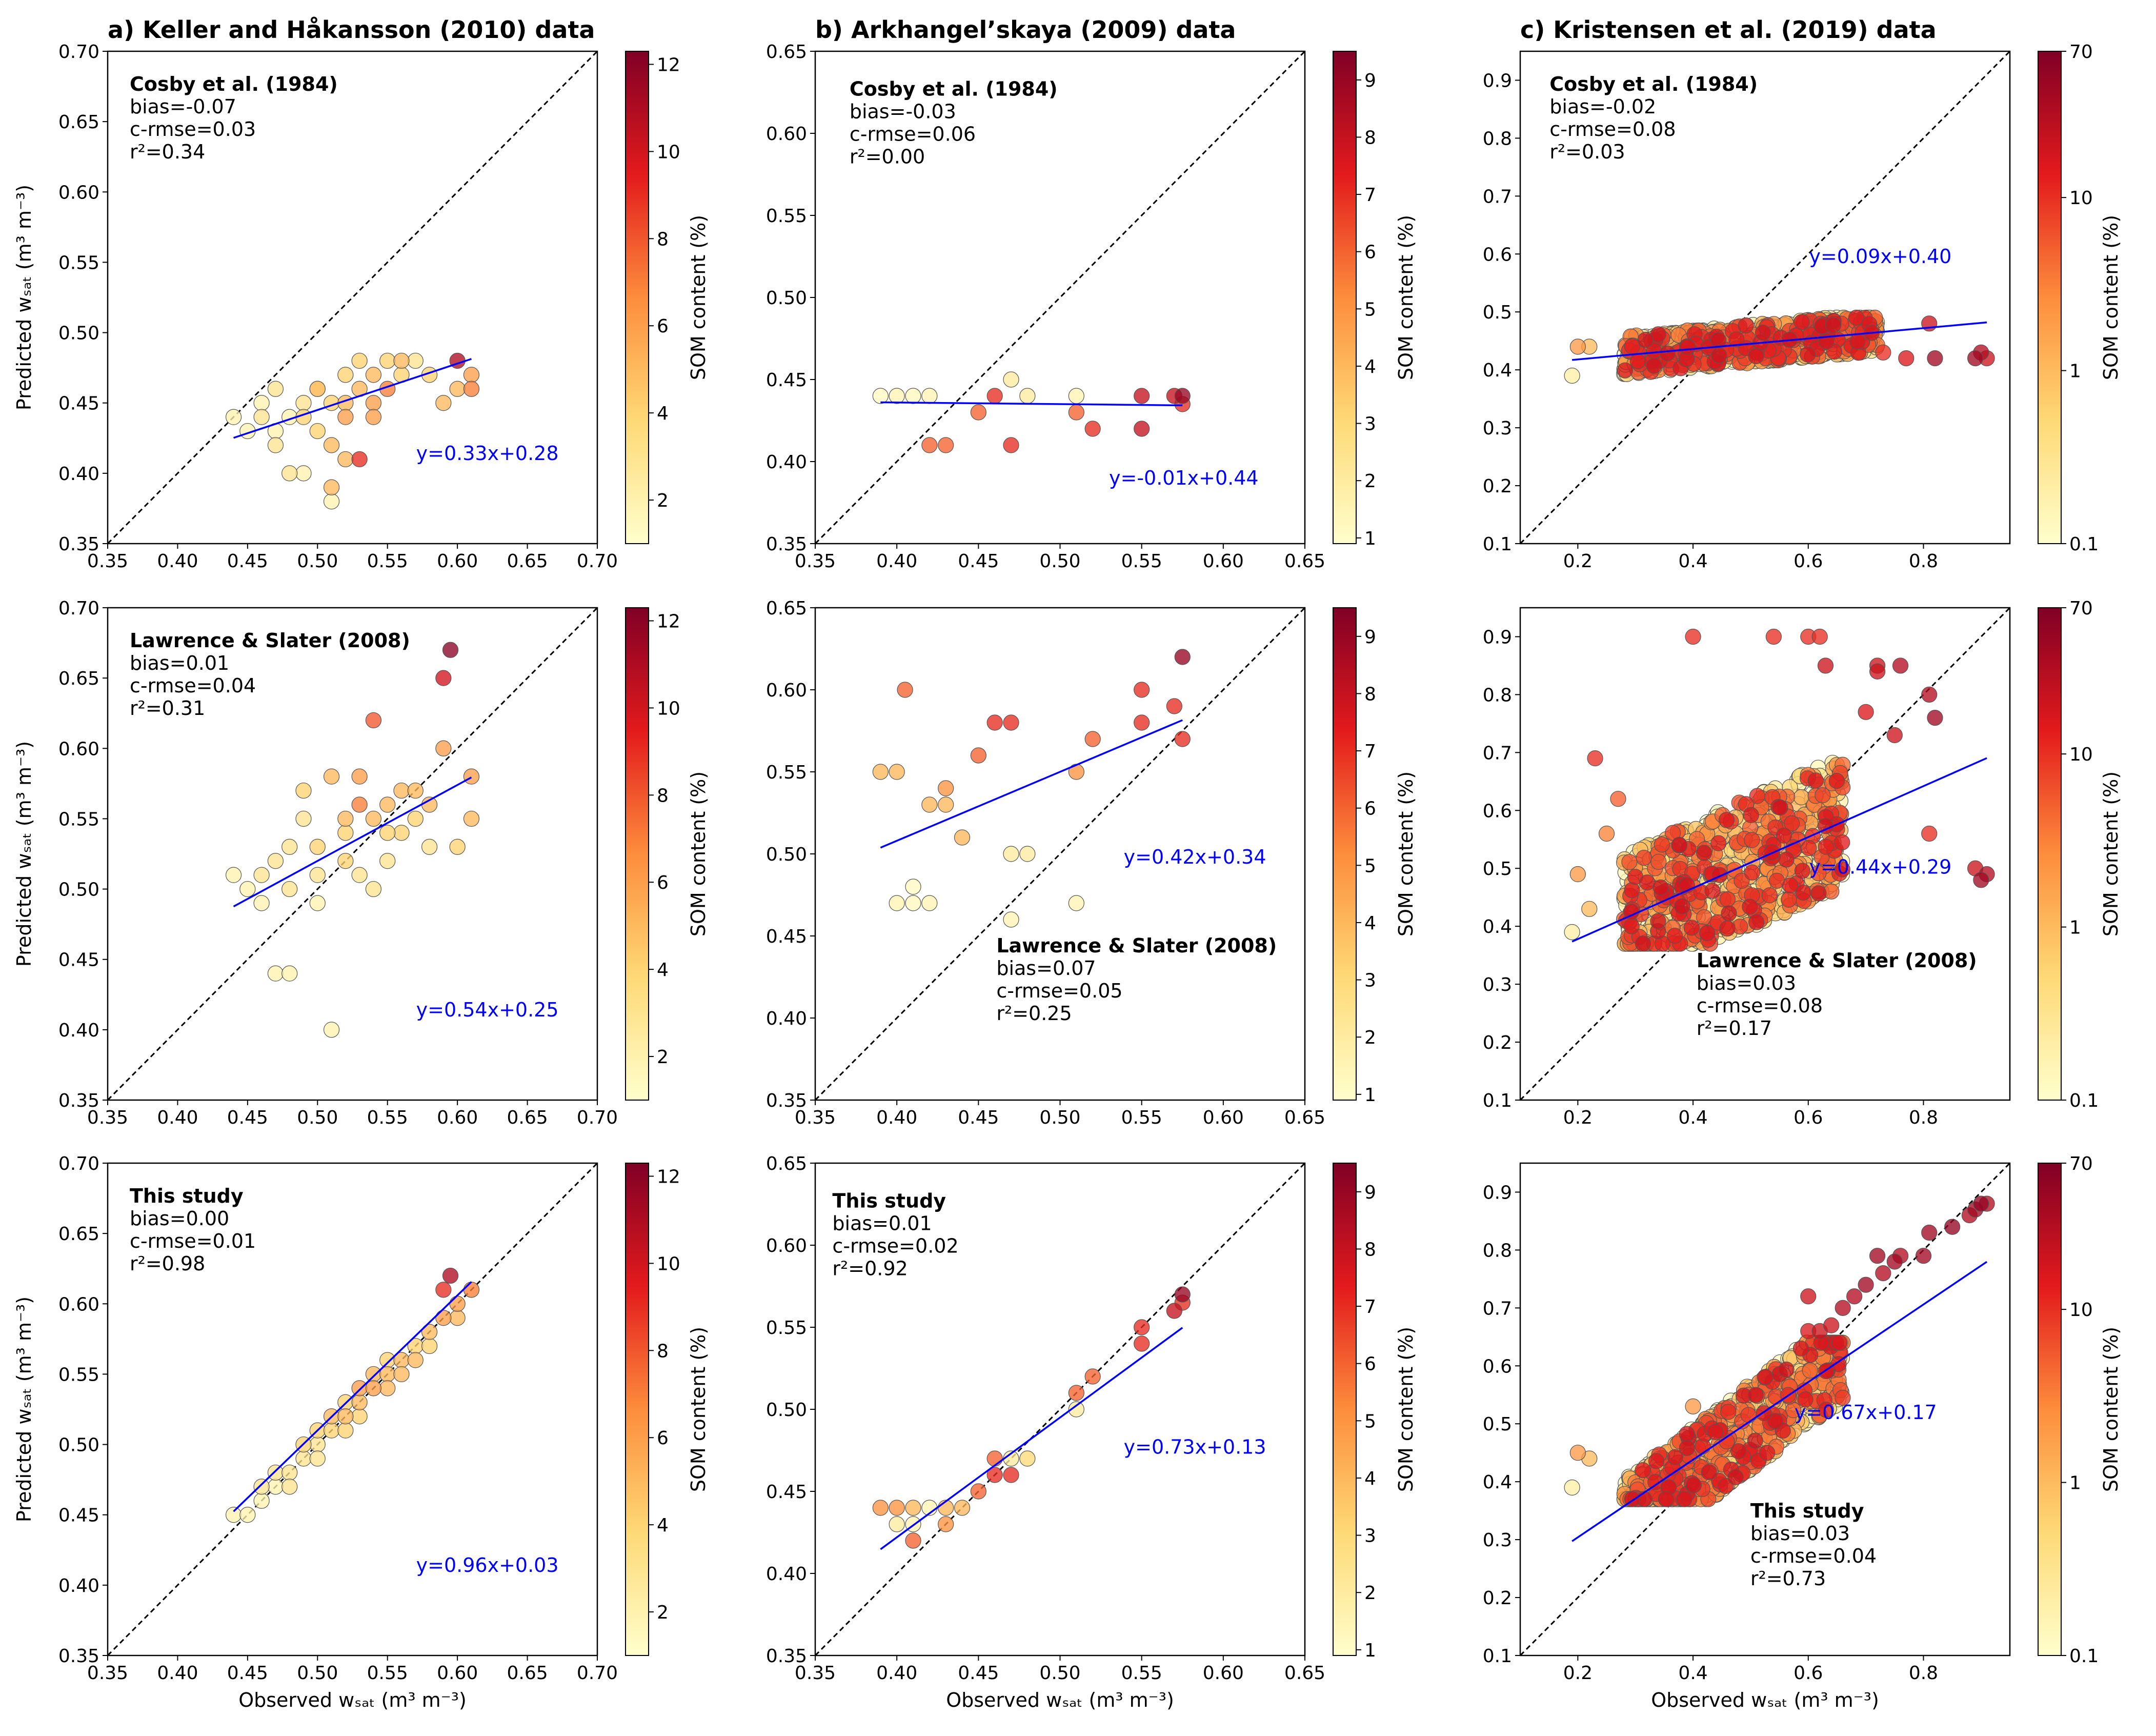 The height and width of the screenshot is (1736, 2156). I want to click on y-tick-label: 0.3, so click(1497, 984).